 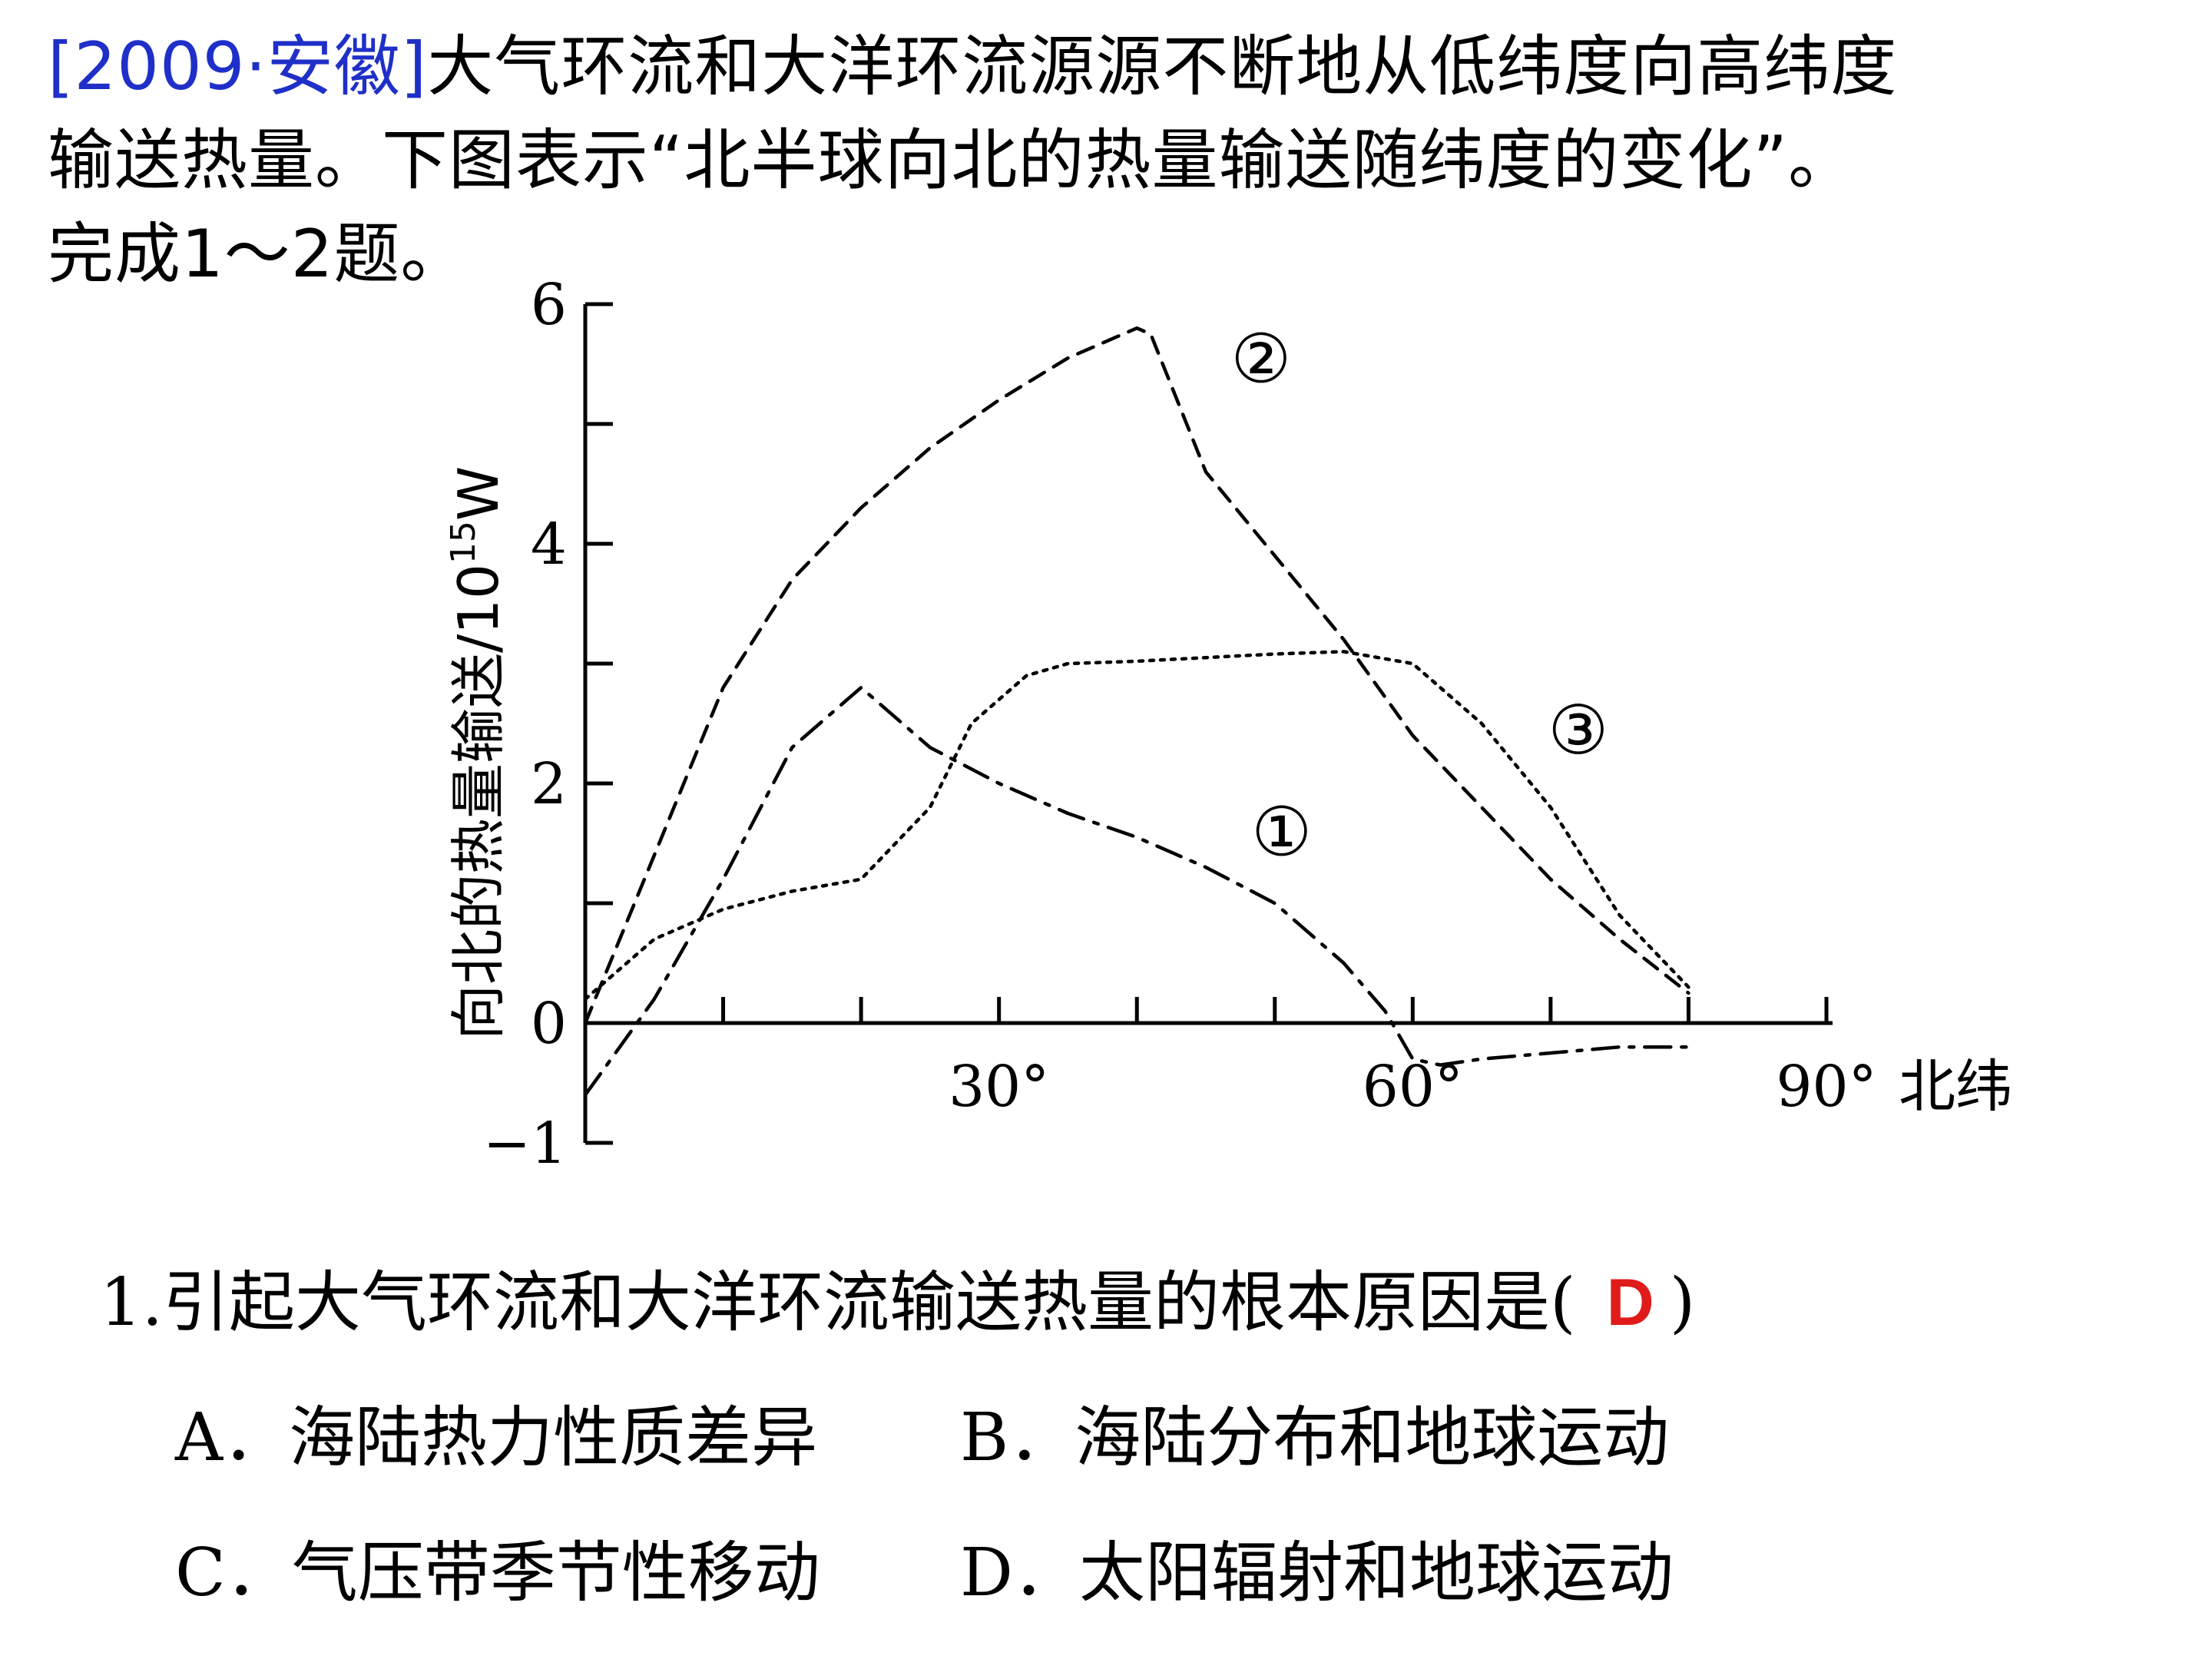 What do you see at coordinates (1317, 1573) in the screenshot?
I see `option-d: D．太阳辐射和地球运动` at bounding box center [1317, 1573].